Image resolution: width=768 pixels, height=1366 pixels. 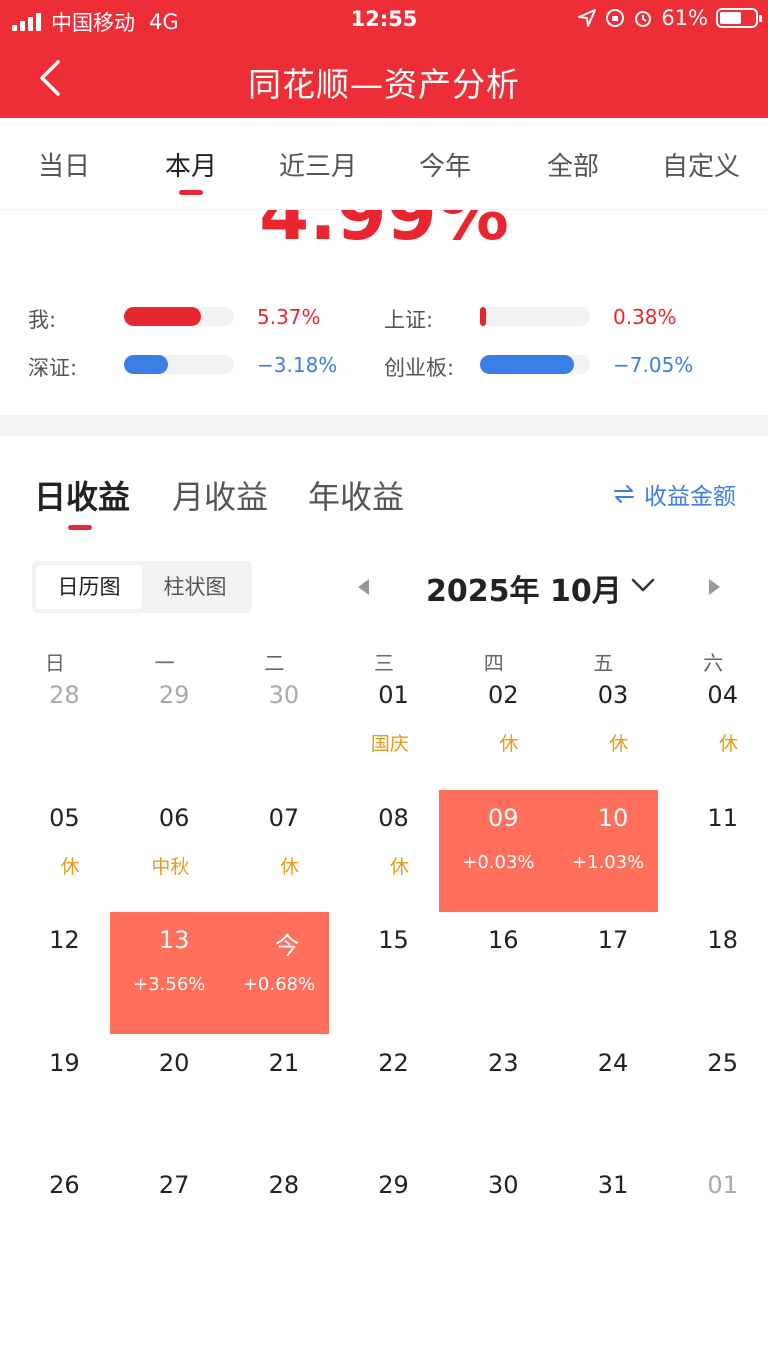 I want to click on back-arrow-icon, so click(x=52, y=78).